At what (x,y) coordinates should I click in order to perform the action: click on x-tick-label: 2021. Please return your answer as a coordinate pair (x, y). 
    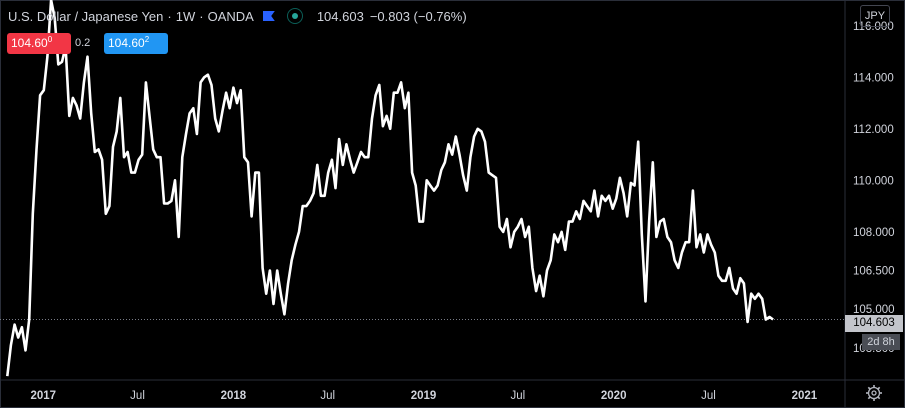
    Looking at the image, I should click on (805, 396).